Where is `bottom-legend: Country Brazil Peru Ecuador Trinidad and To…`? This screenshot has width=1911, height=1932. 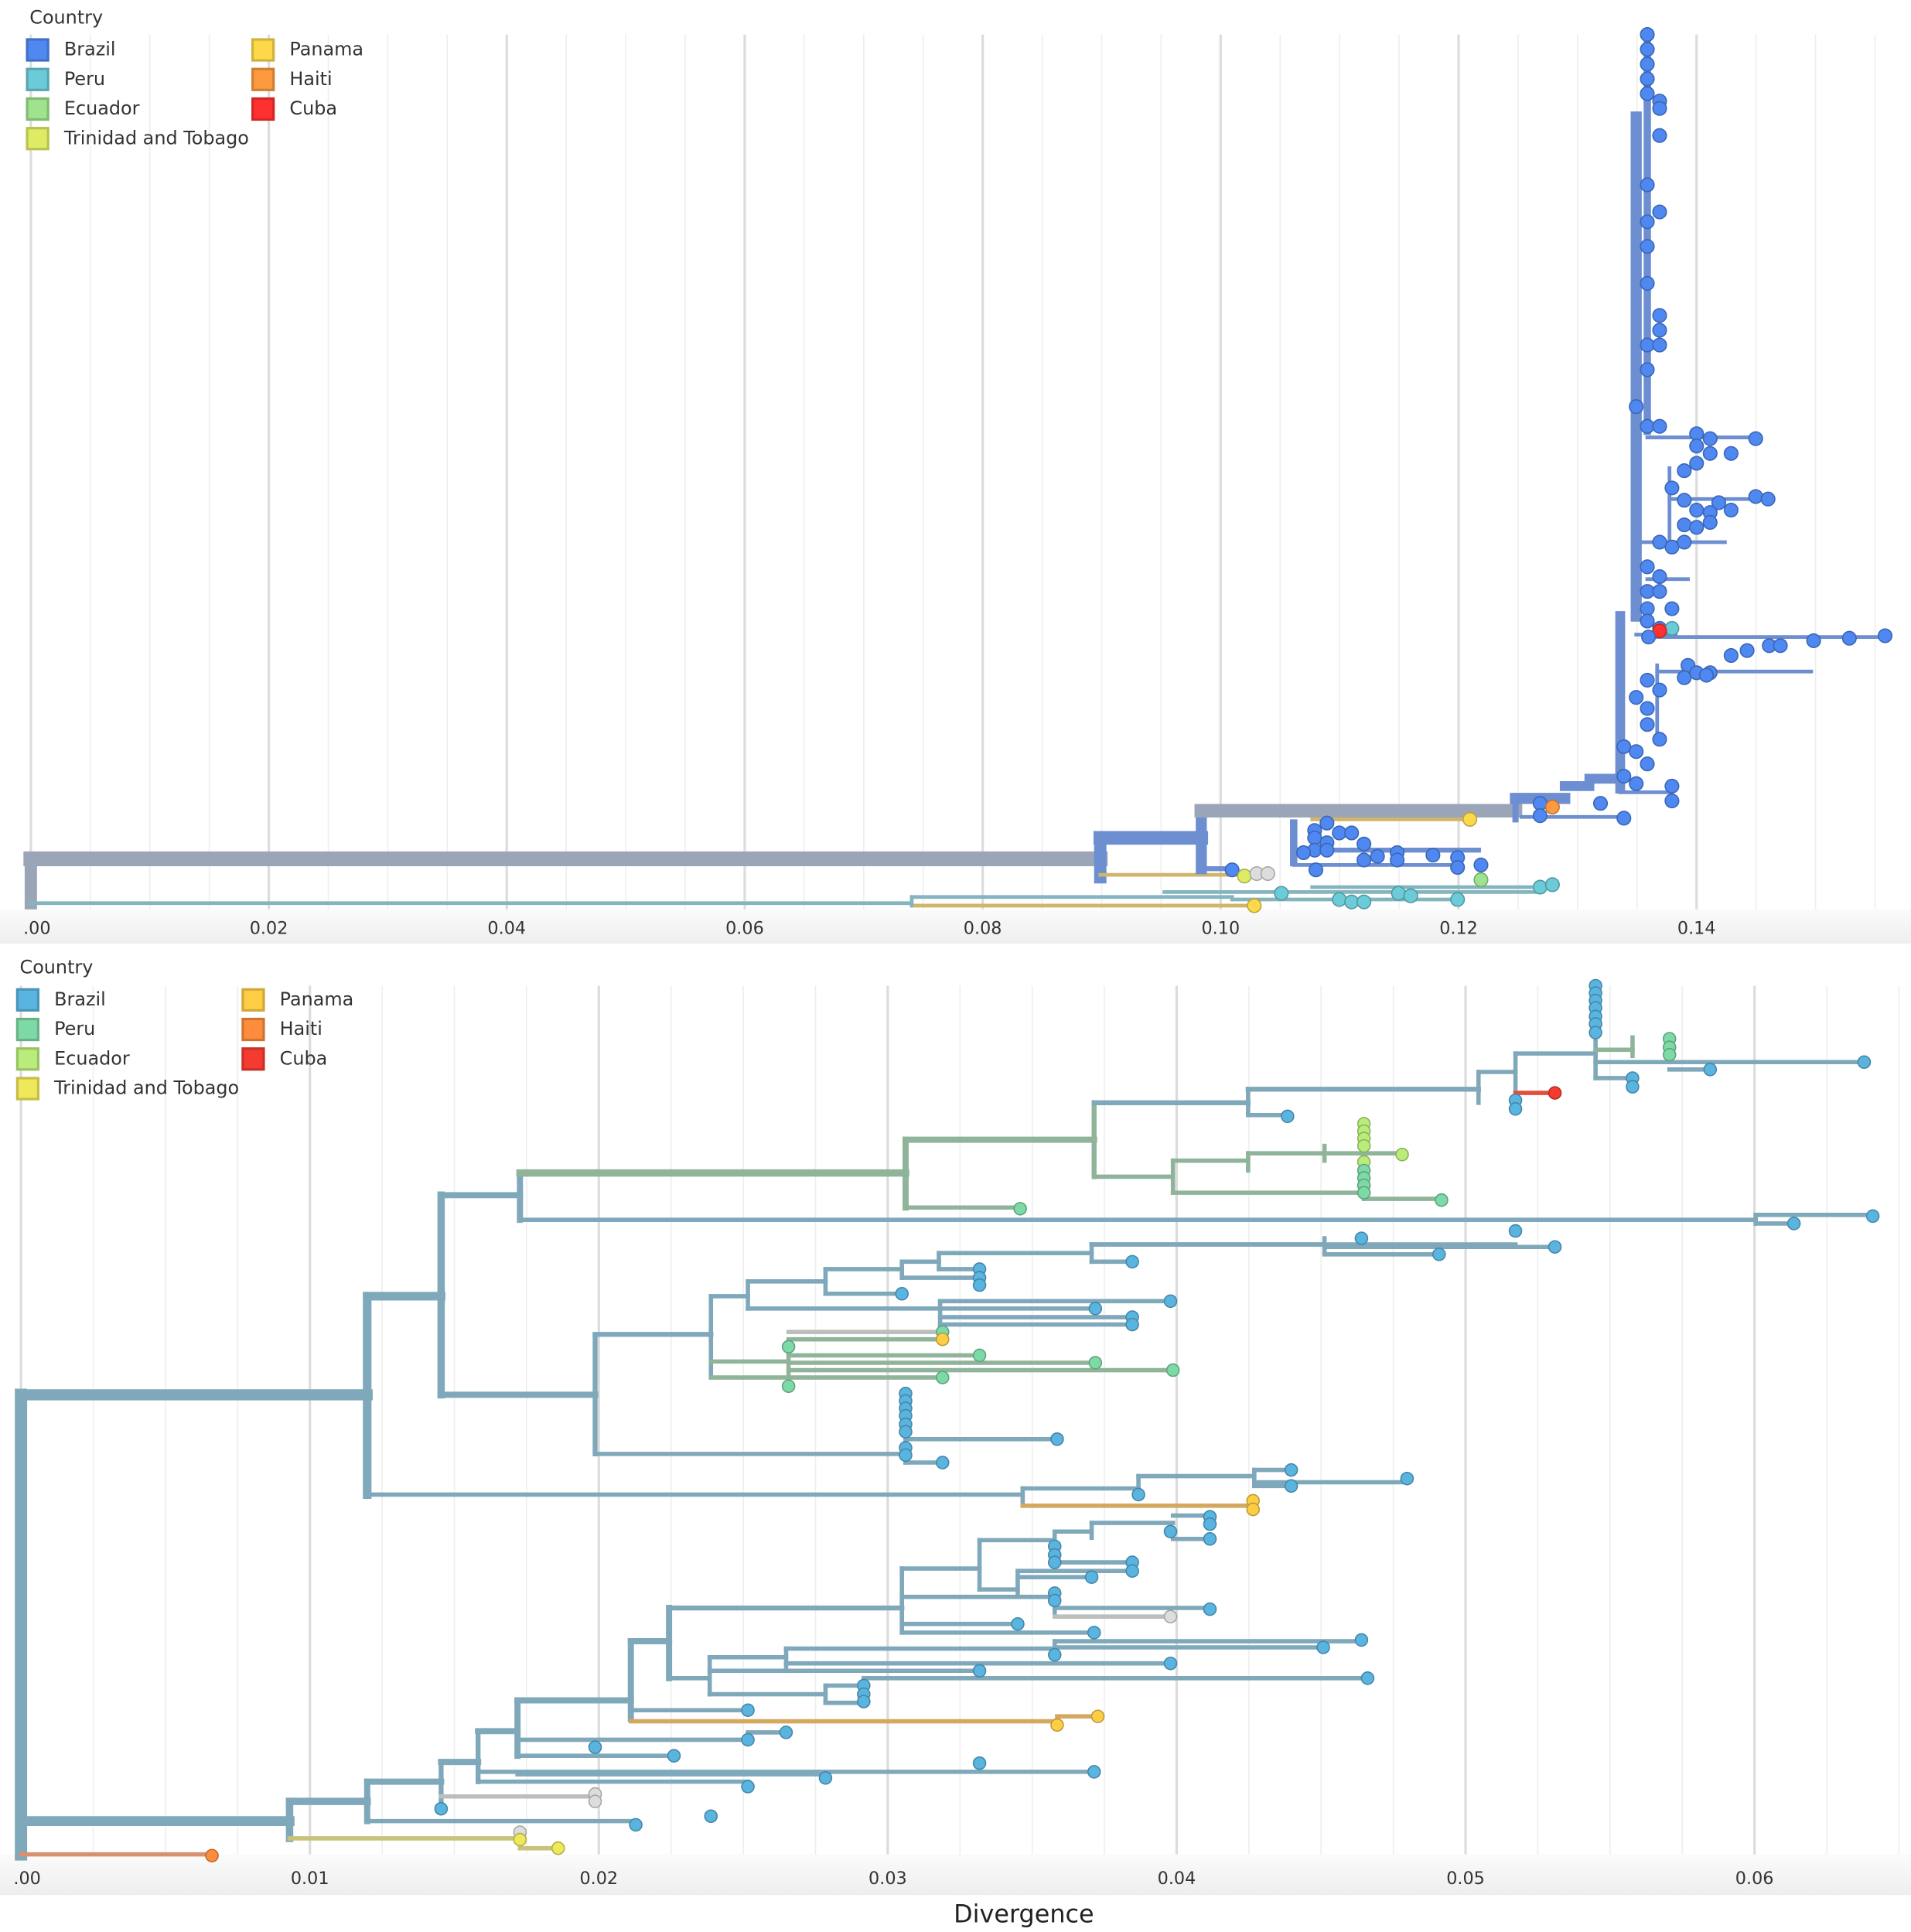
bottom-legend: Country Brazil Peru Ecuador Trinidad and To… is located at coordinates (184, 1029).